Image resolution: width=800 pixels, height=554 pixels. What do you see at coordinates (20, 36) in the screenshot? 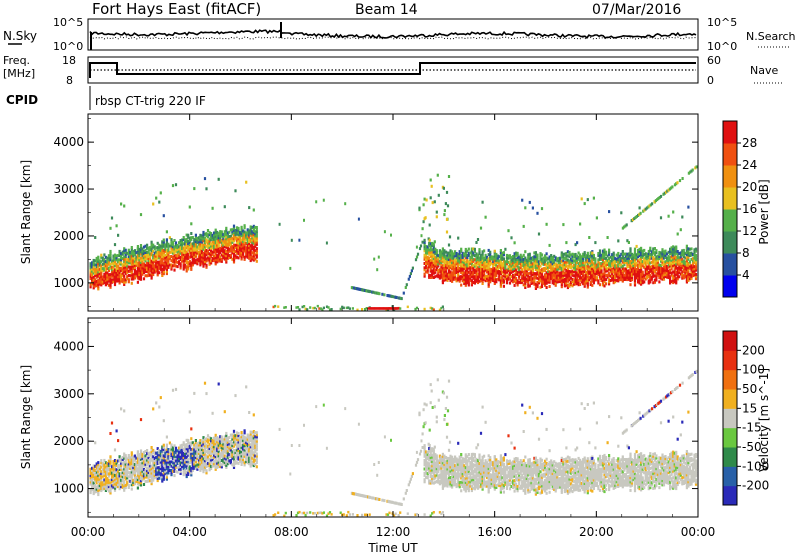
I see `noise-sky-label: N.Sky` at bounding box center [20, 36].